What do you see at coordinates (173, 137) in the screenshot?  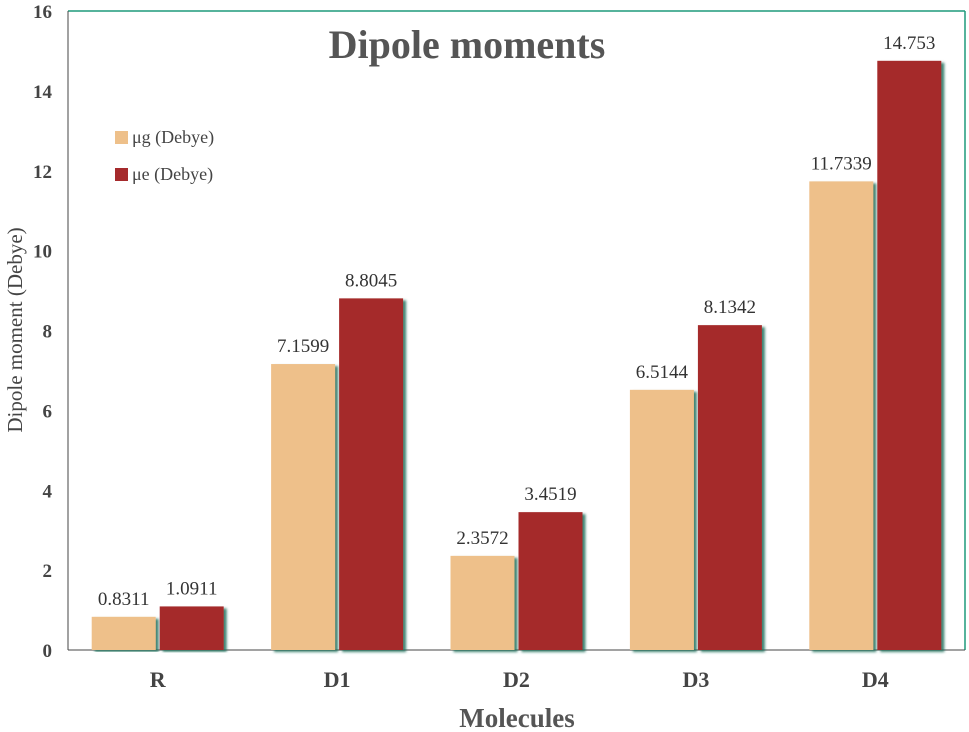 I see `legend-label-mu-g: μg (Debye)` at bounding box center [173, 137].